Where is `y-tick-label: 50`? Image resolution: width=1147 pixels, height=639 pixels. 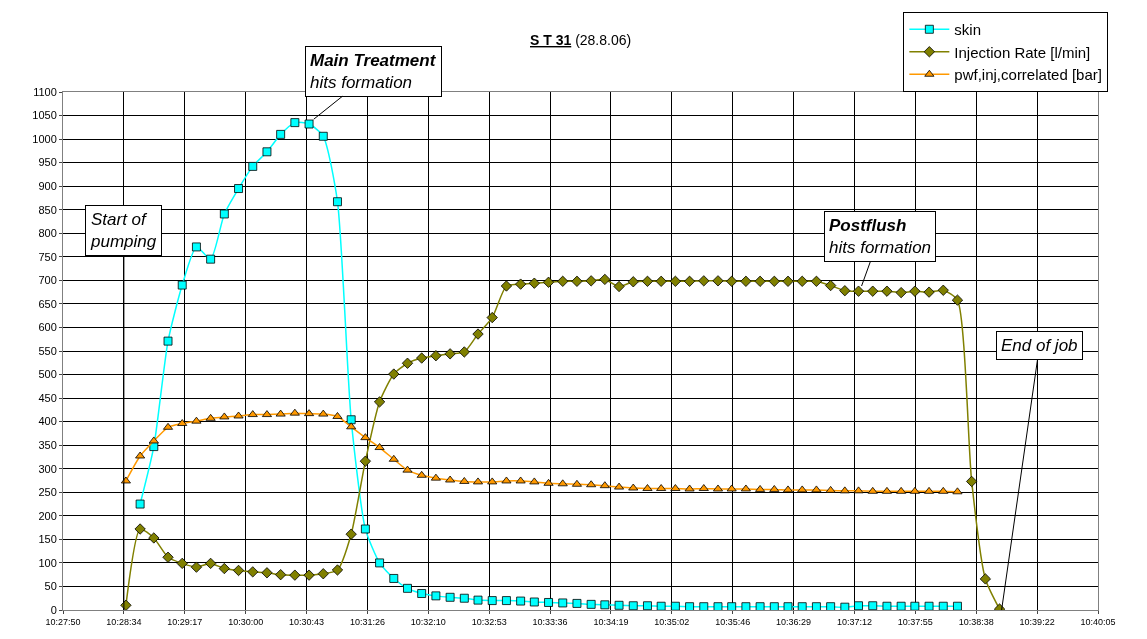
y-tick-label: 50 is located at coordinates (50, 586).